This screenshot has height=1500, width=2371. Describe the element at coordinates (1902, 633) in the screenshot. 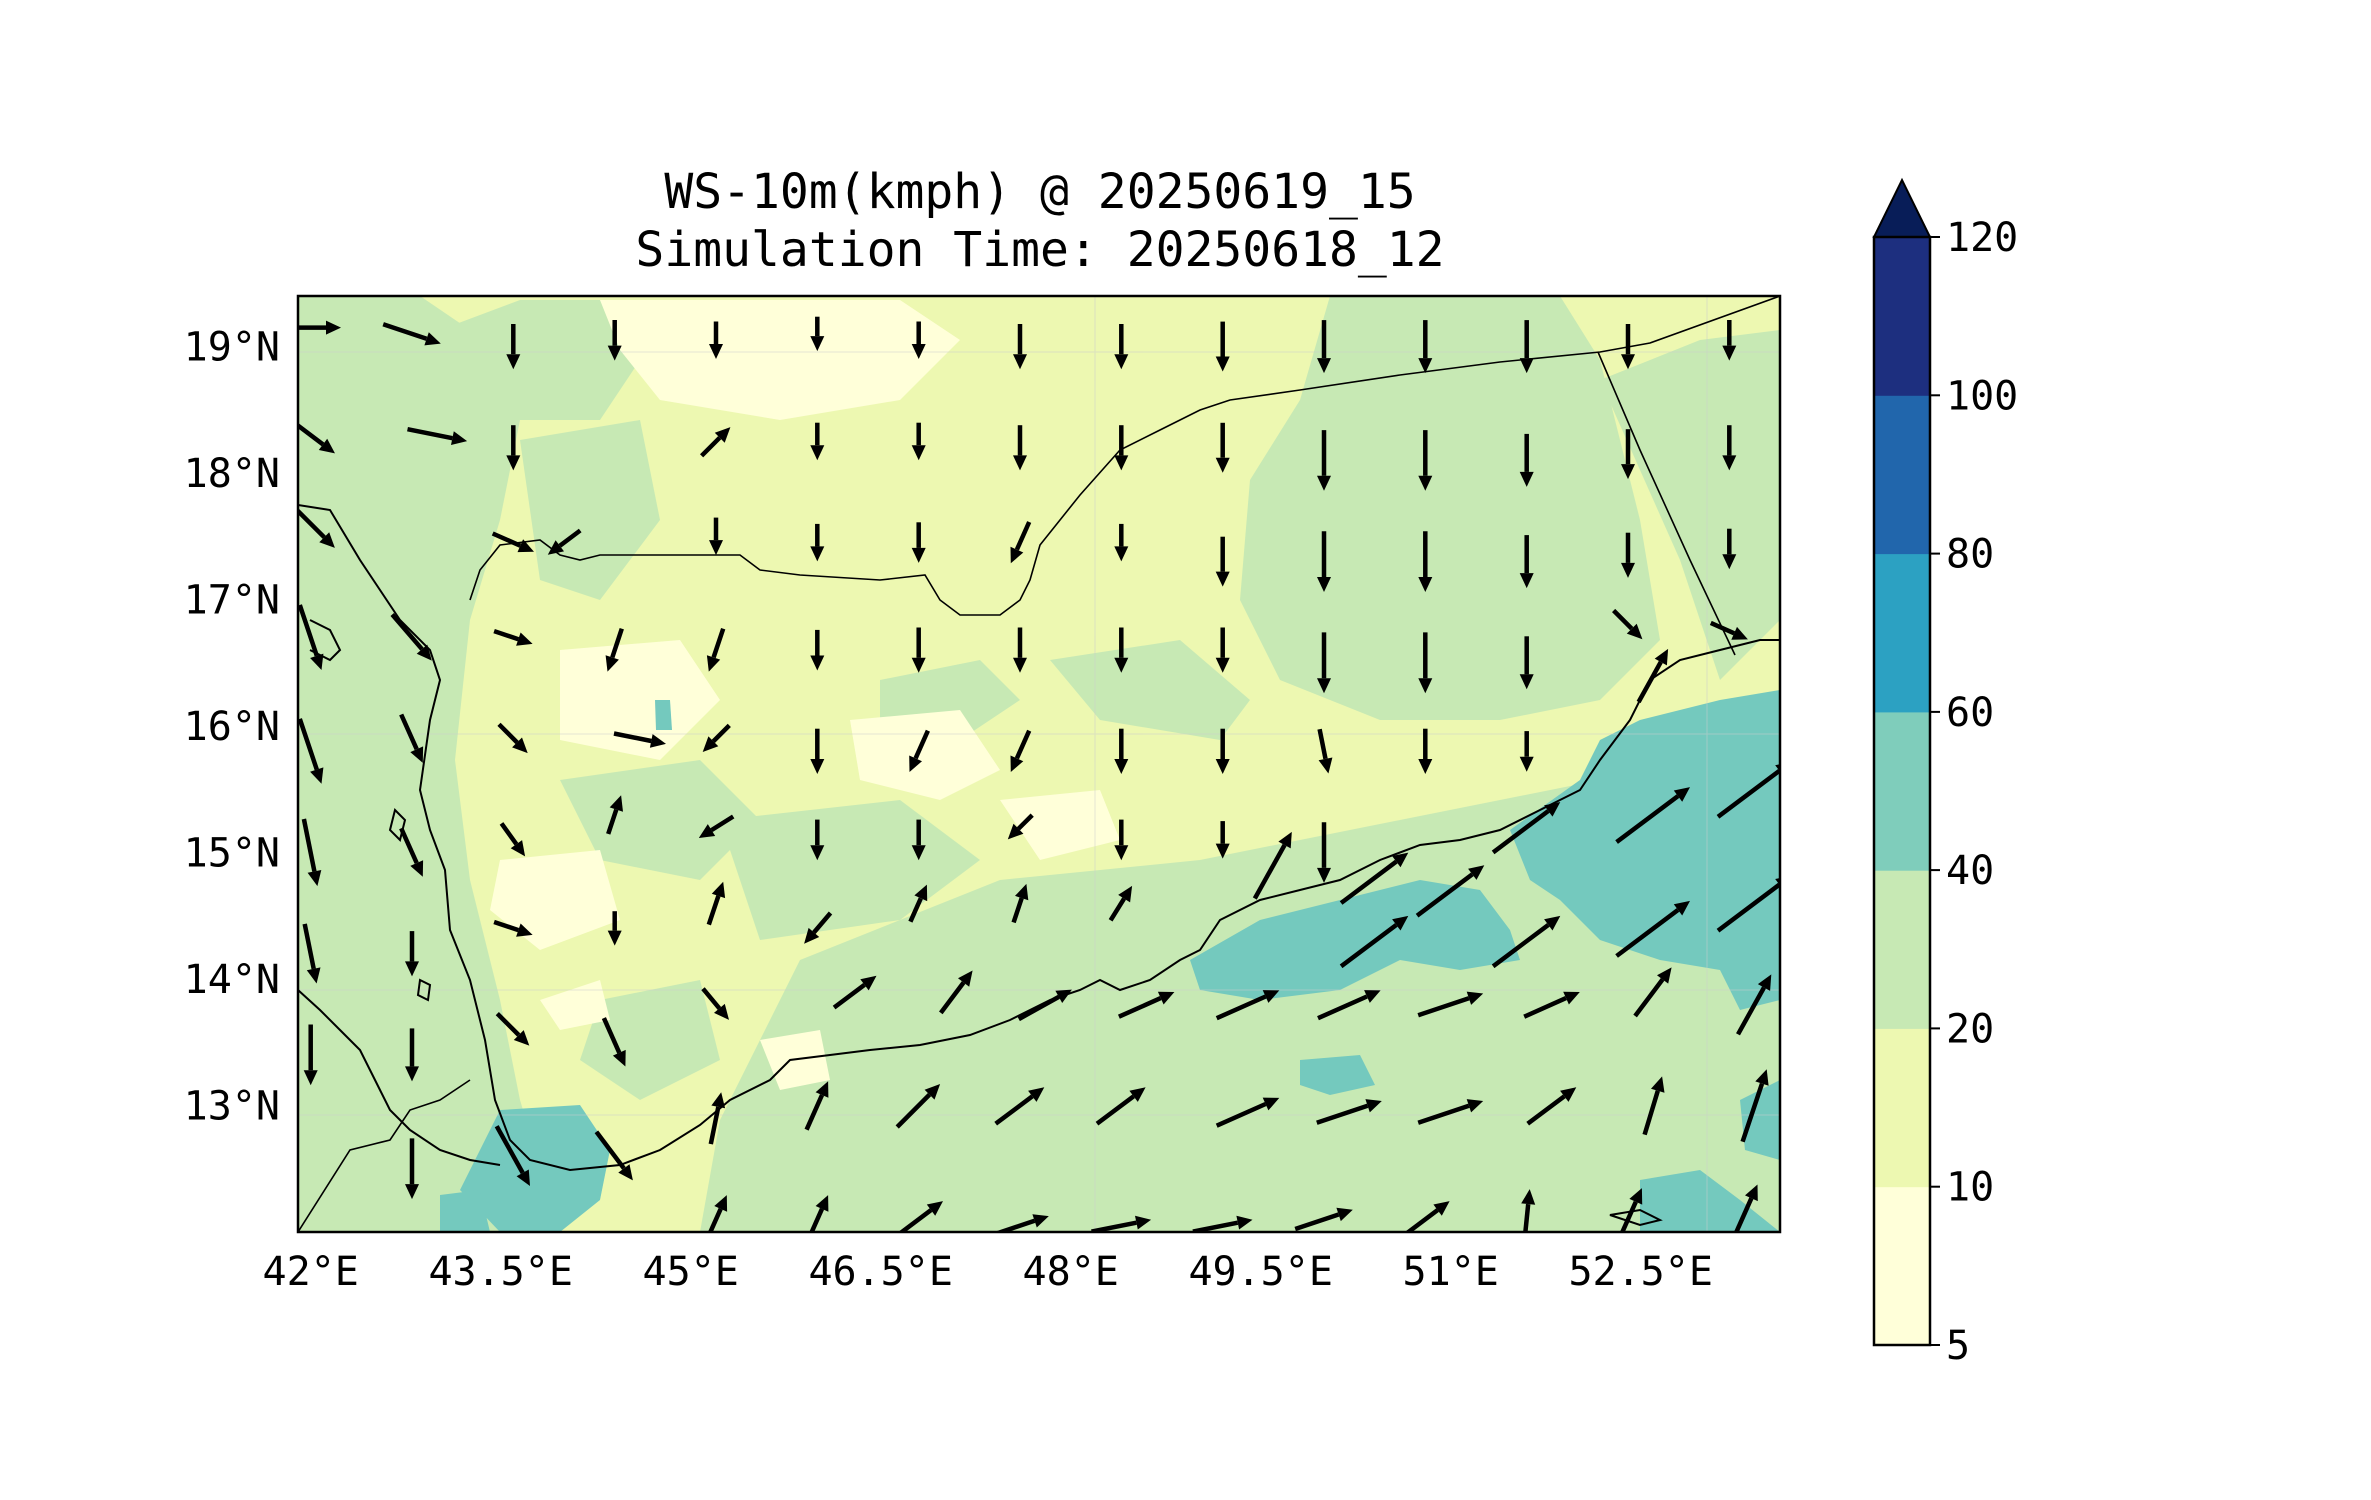

I see `colorbar-segment` at that location.